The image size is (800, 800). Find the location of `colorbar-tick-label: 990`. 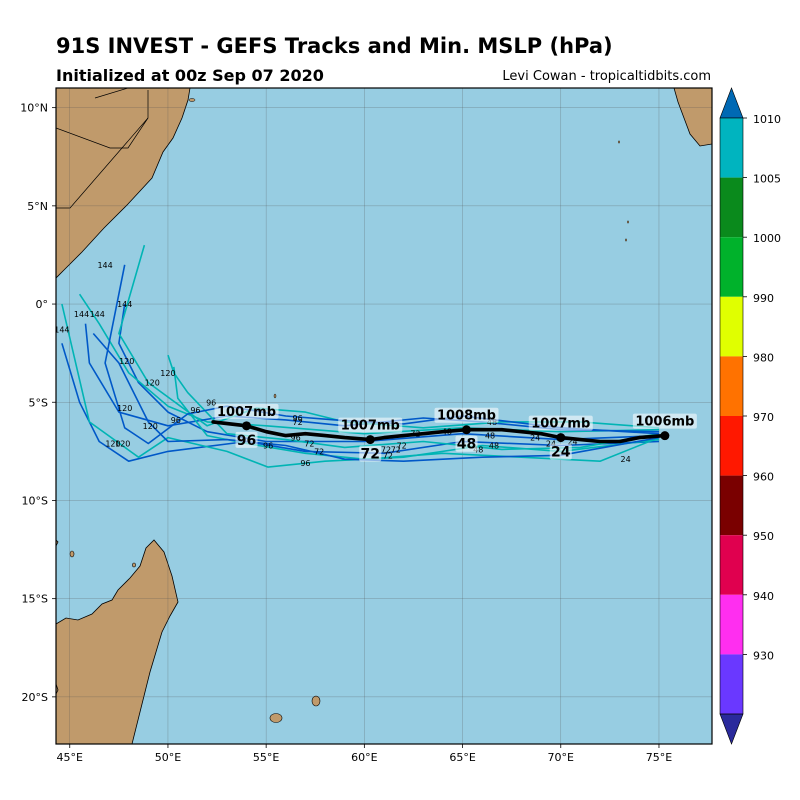

colorbar-tick-label: 990 is located at coordinates (763, 298).